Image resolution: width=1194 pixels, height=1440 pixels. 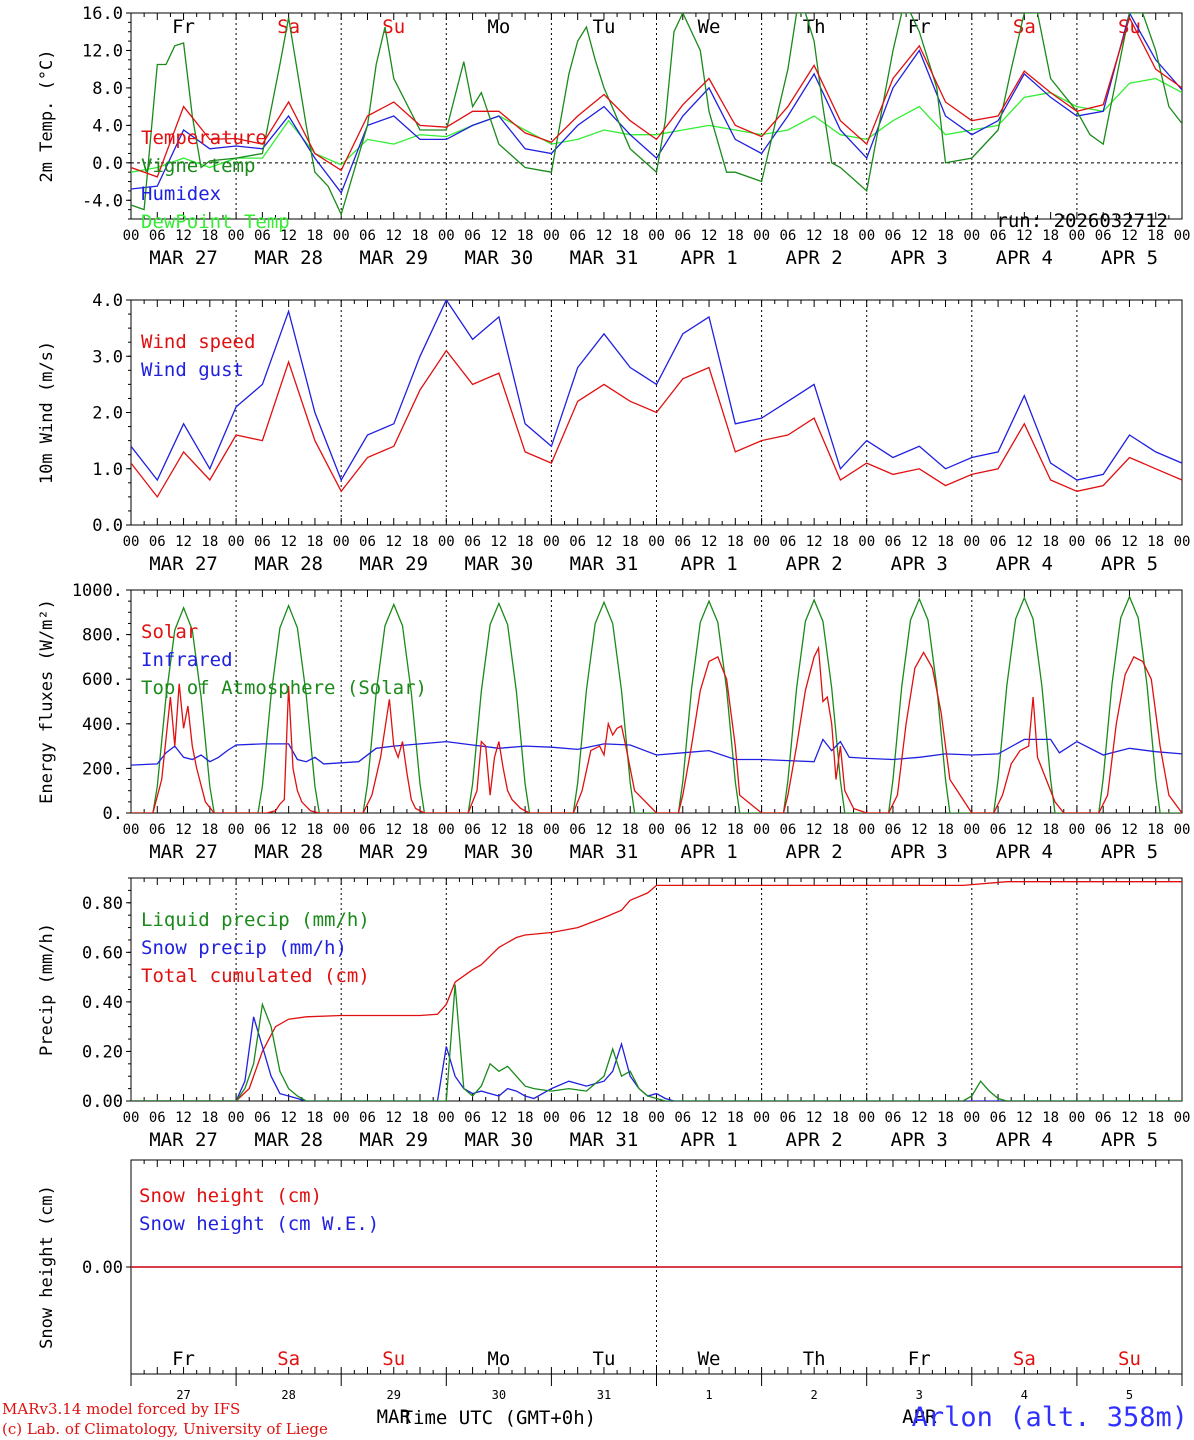 What do you see at coordinates (121, 1409) in the screenshot?
I see `model-credit: MARv3.14 model forced by IFS` at bounding box center [121, 1409].